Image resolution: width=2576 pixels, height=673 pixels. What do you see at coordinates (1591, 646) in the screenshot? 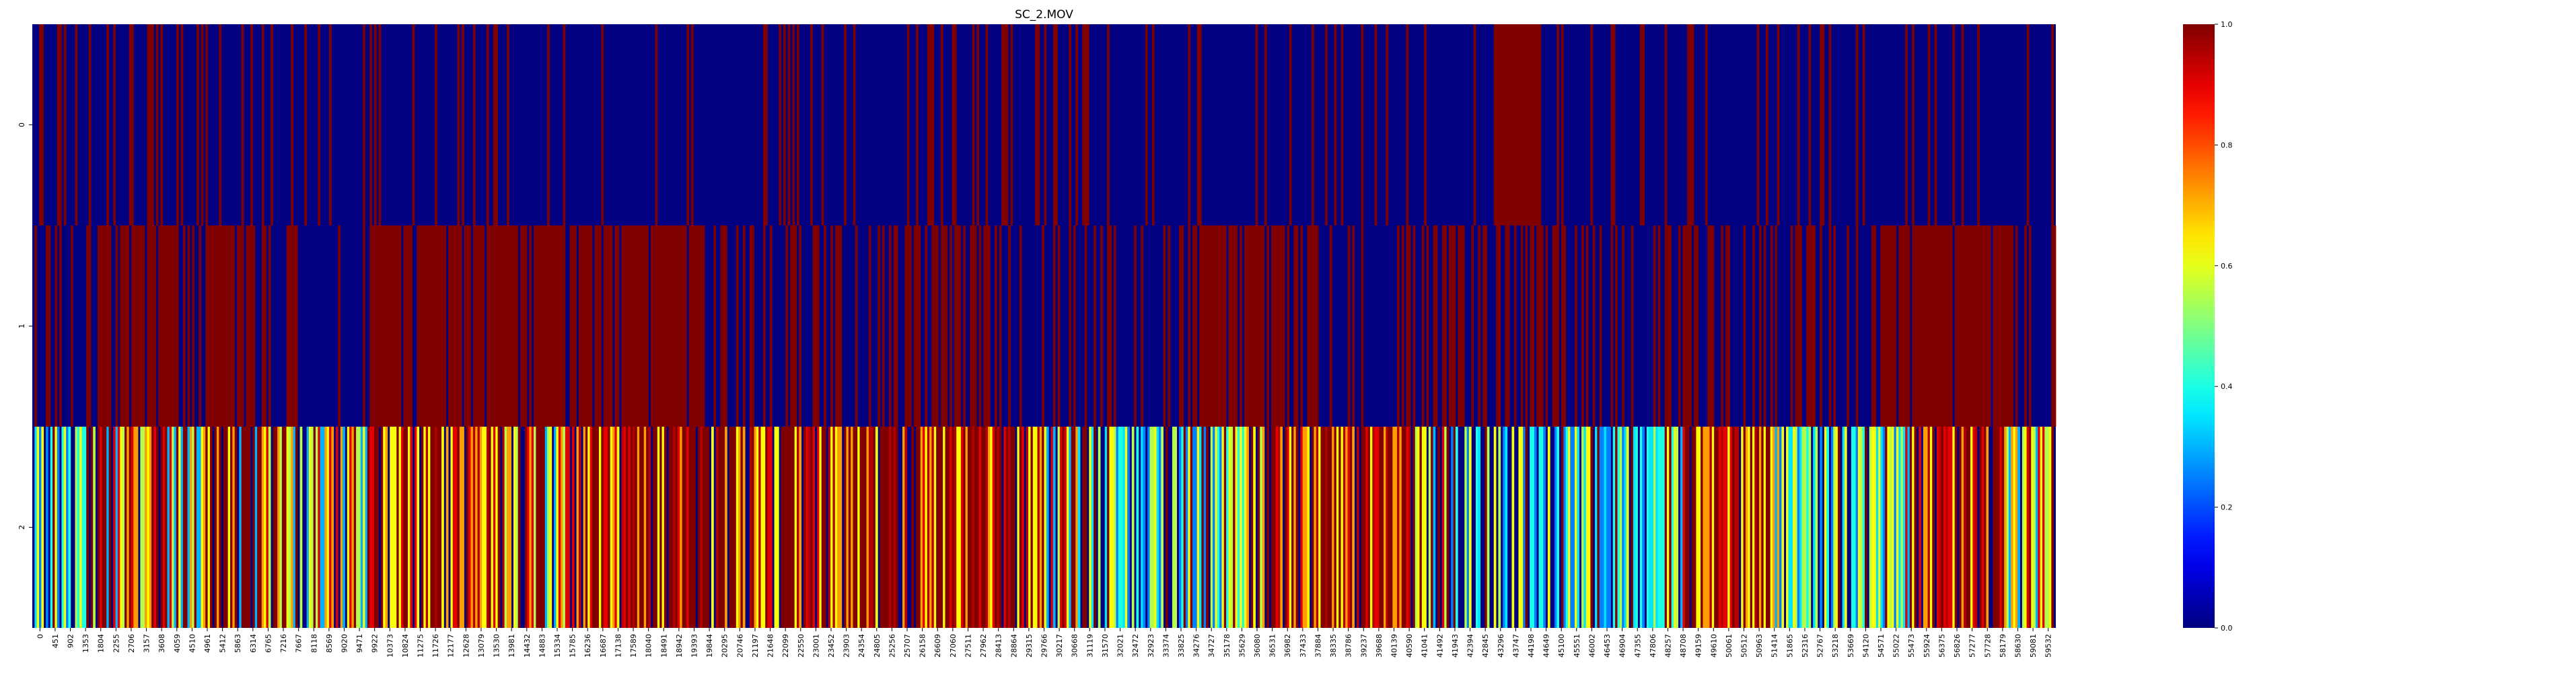
I see `x-tick-label: 46002` at bounding box center [1591, 646].